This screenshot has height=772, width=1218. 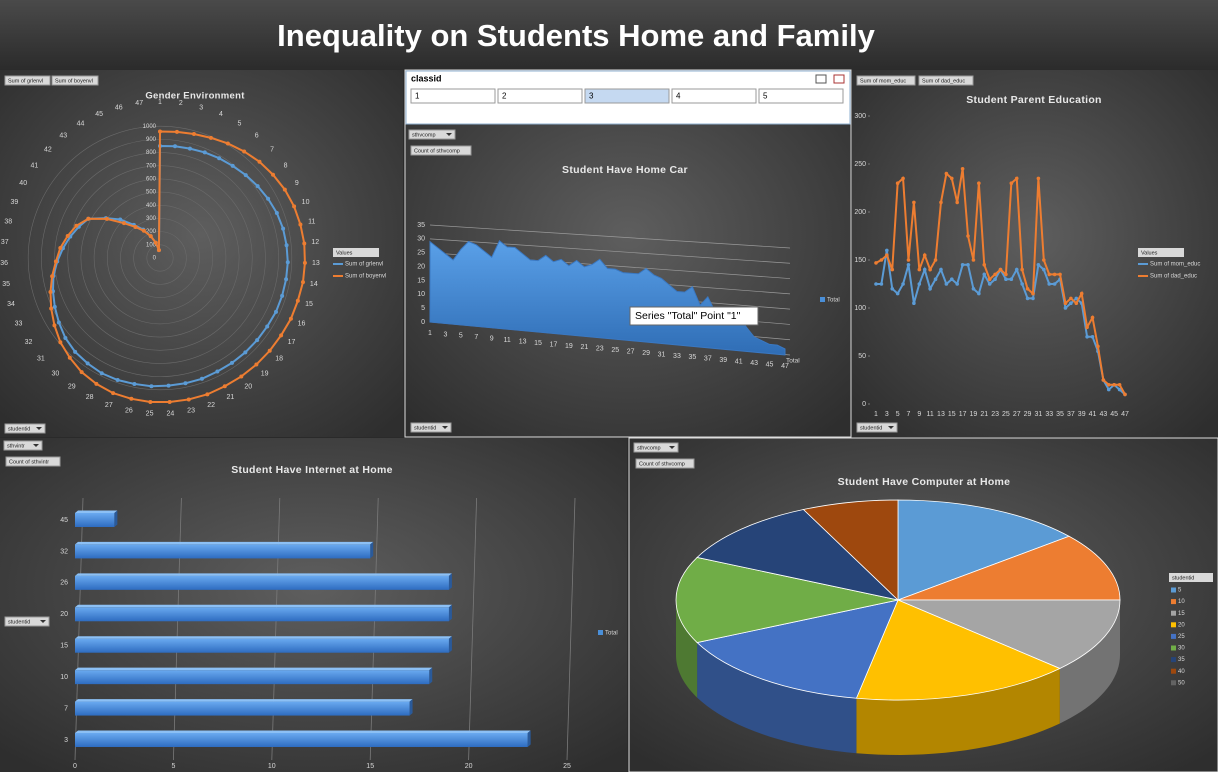 What do you see at coordinates (90, 397) in the screenshot?
I see `category-label: 28` at bounding box center [90, 397].